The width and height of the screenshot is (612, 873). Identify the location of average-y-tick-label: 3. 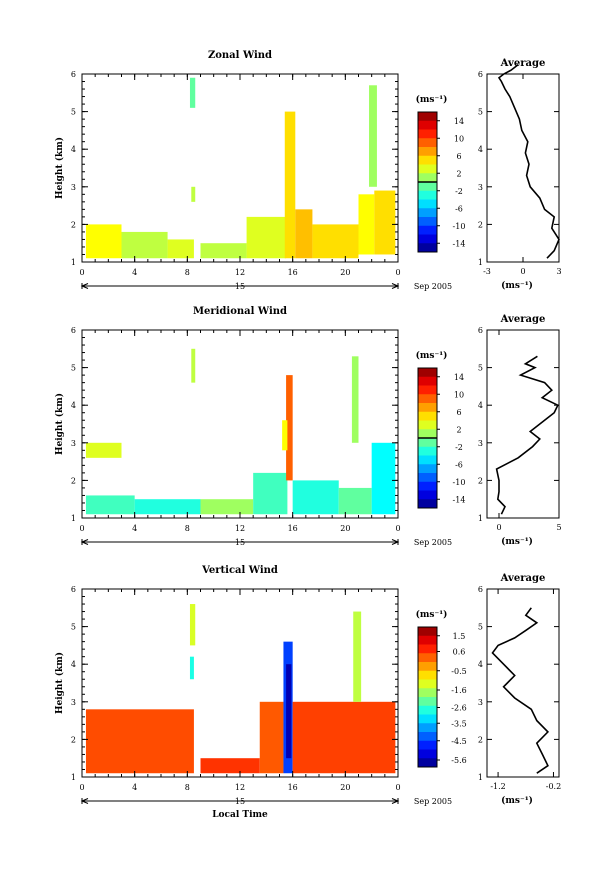
(480, 443).